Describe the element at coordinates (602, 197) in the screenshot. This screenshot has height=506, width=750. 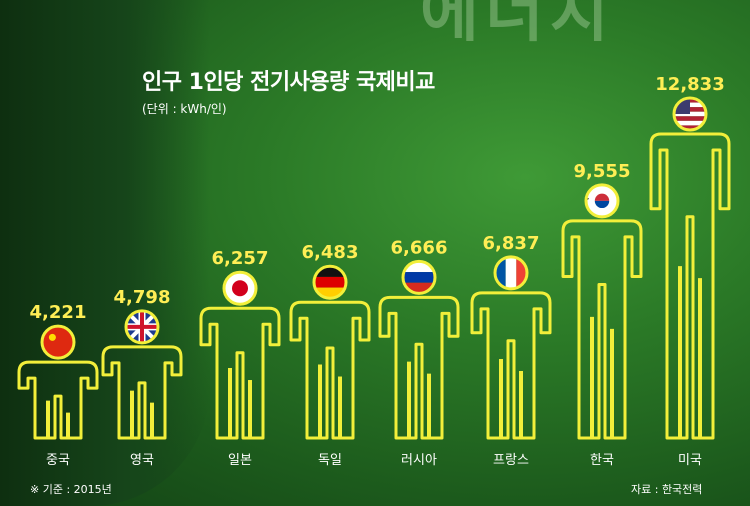
I see `korea-flag-red` at that location.